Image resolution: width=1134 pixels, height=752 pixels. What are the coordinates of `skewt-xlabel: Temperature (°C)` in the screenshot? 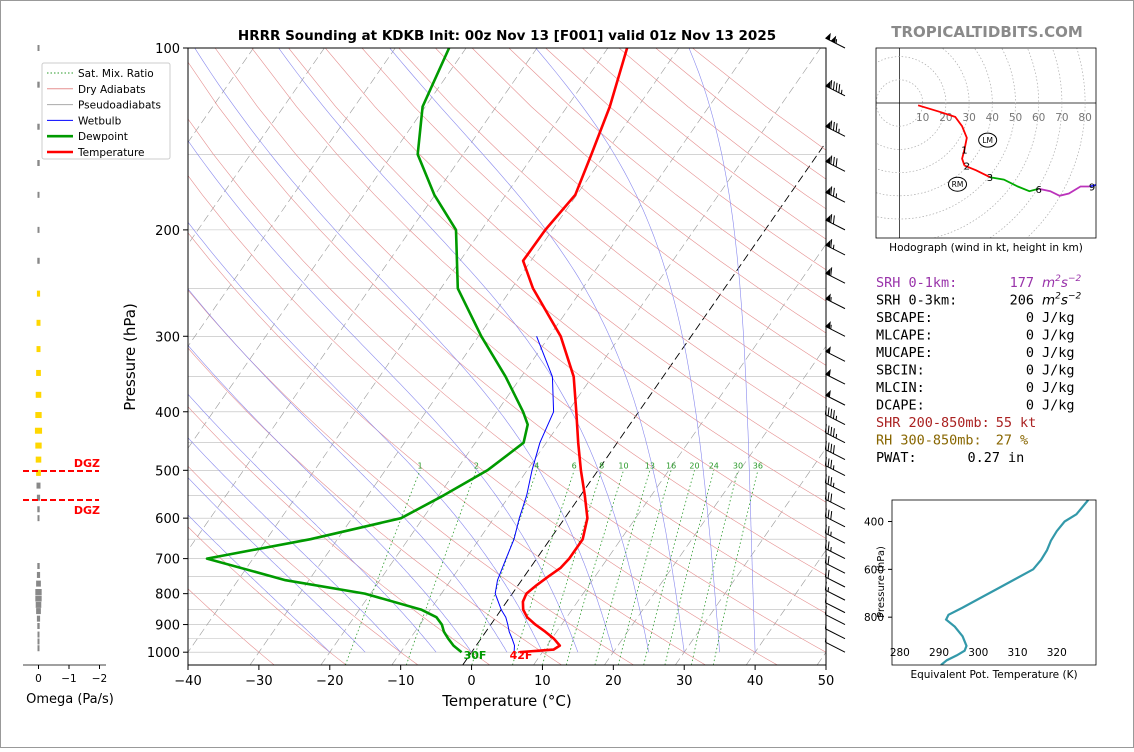 It's located at (506, 701).